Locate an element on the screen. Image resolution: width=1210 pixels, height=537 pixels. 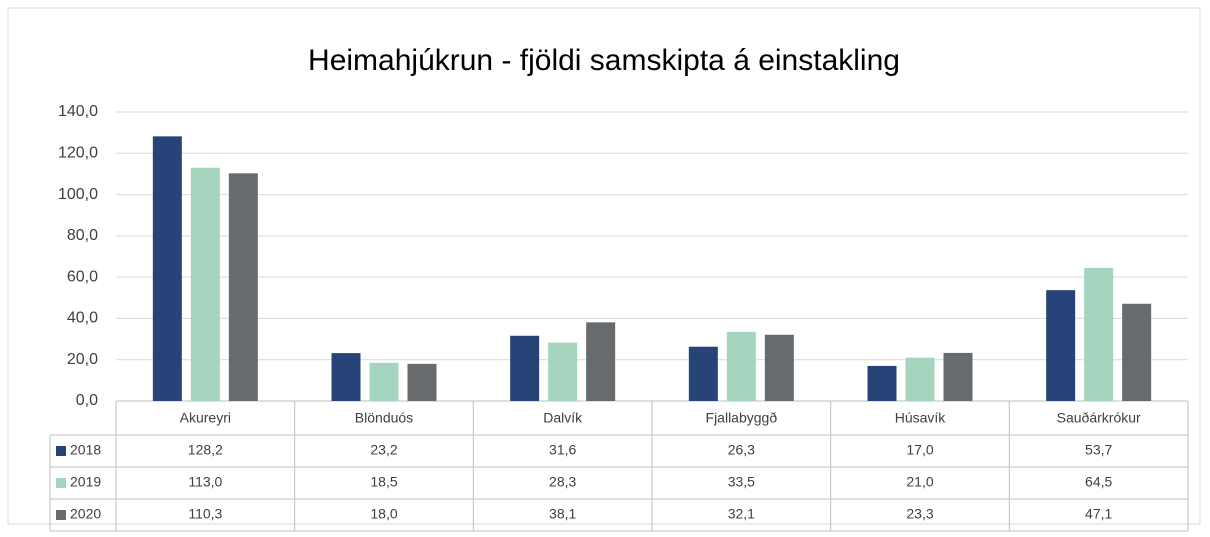
table-value: 18,5 is located at coordinates (383, 482).